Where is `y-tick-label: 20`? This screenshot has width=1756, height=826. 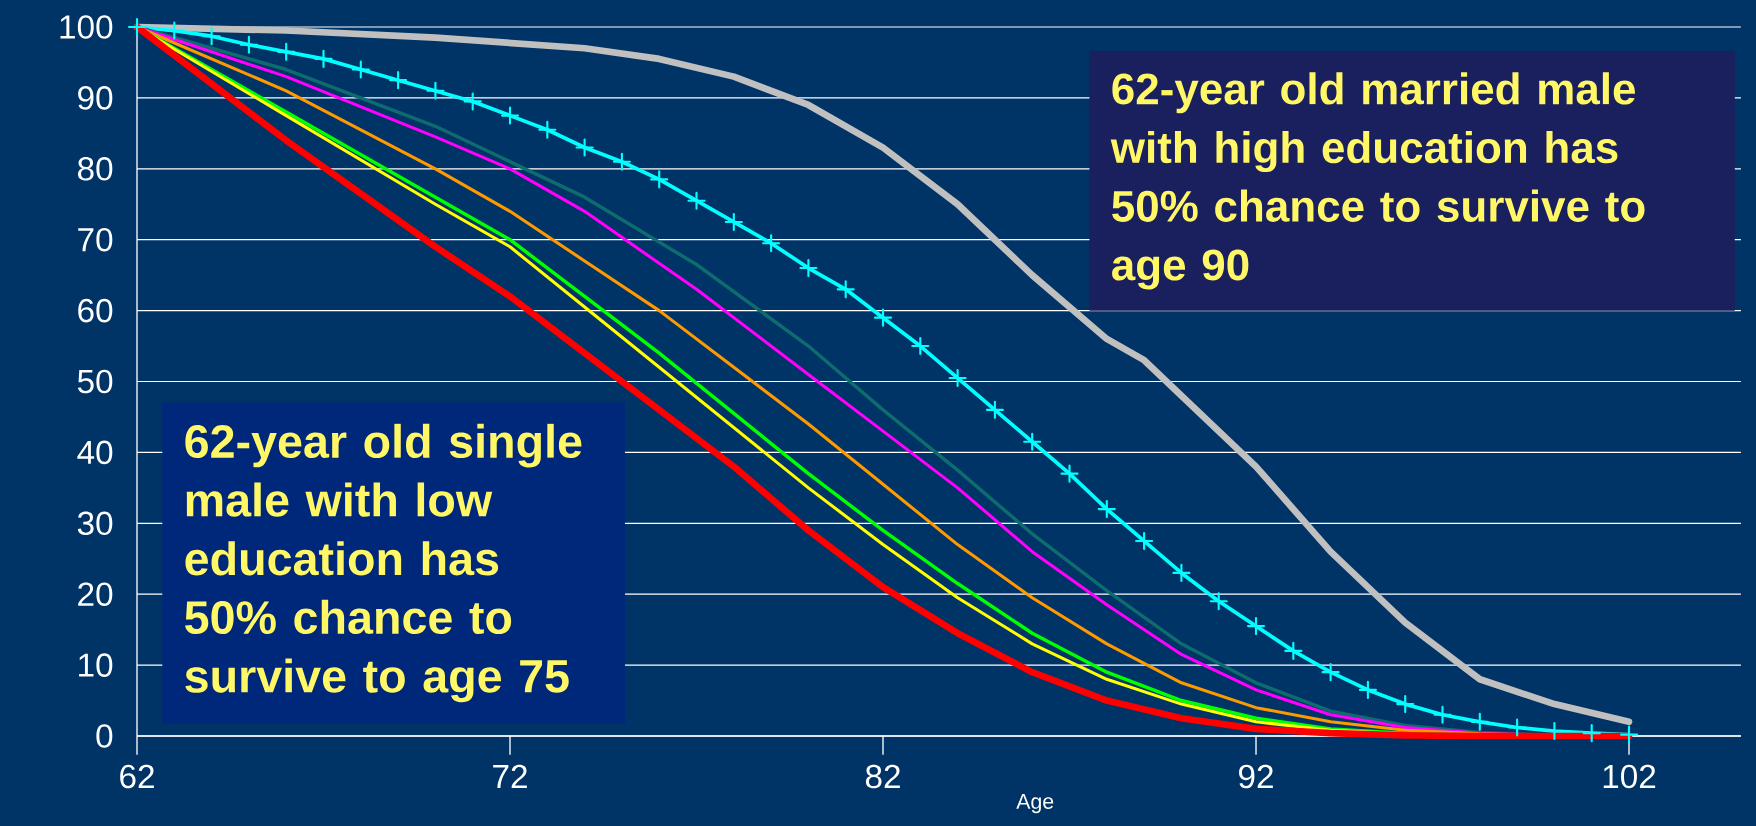 y-tick-label: 20 is located at coordinates (95, 594).